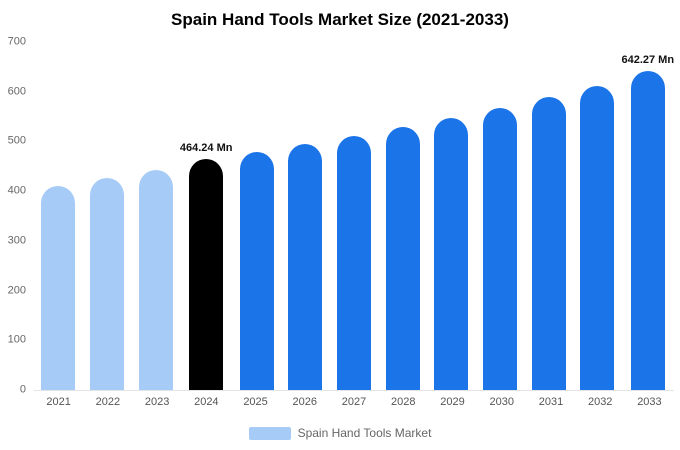  What do you see at coordinates (108, 402) in the screenshot?
I see `x-axis-label-2022: 2022` at bounding box center [108, 402].